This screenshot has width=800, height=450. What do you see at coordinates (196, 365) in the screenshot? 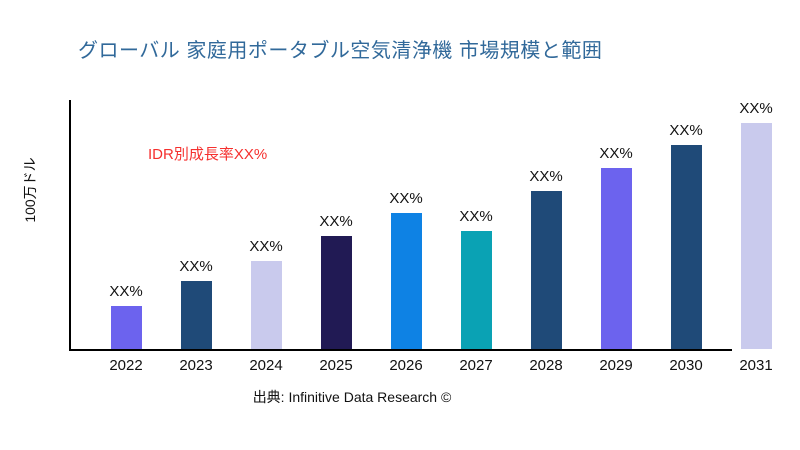
I see `x-tick-2023: 2023` at bounding box center [196, 365].